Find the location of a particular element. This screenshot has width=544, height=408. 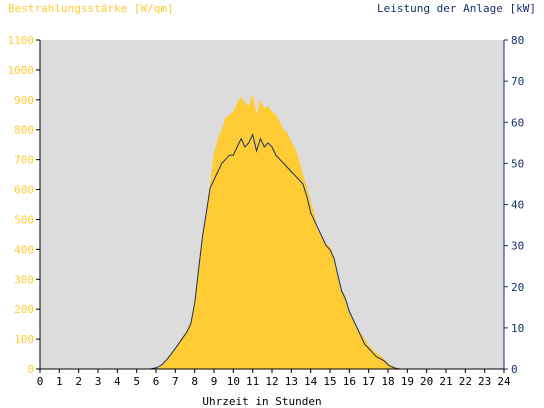

x-tick-label: 10 is located at coordinates (233, 381).